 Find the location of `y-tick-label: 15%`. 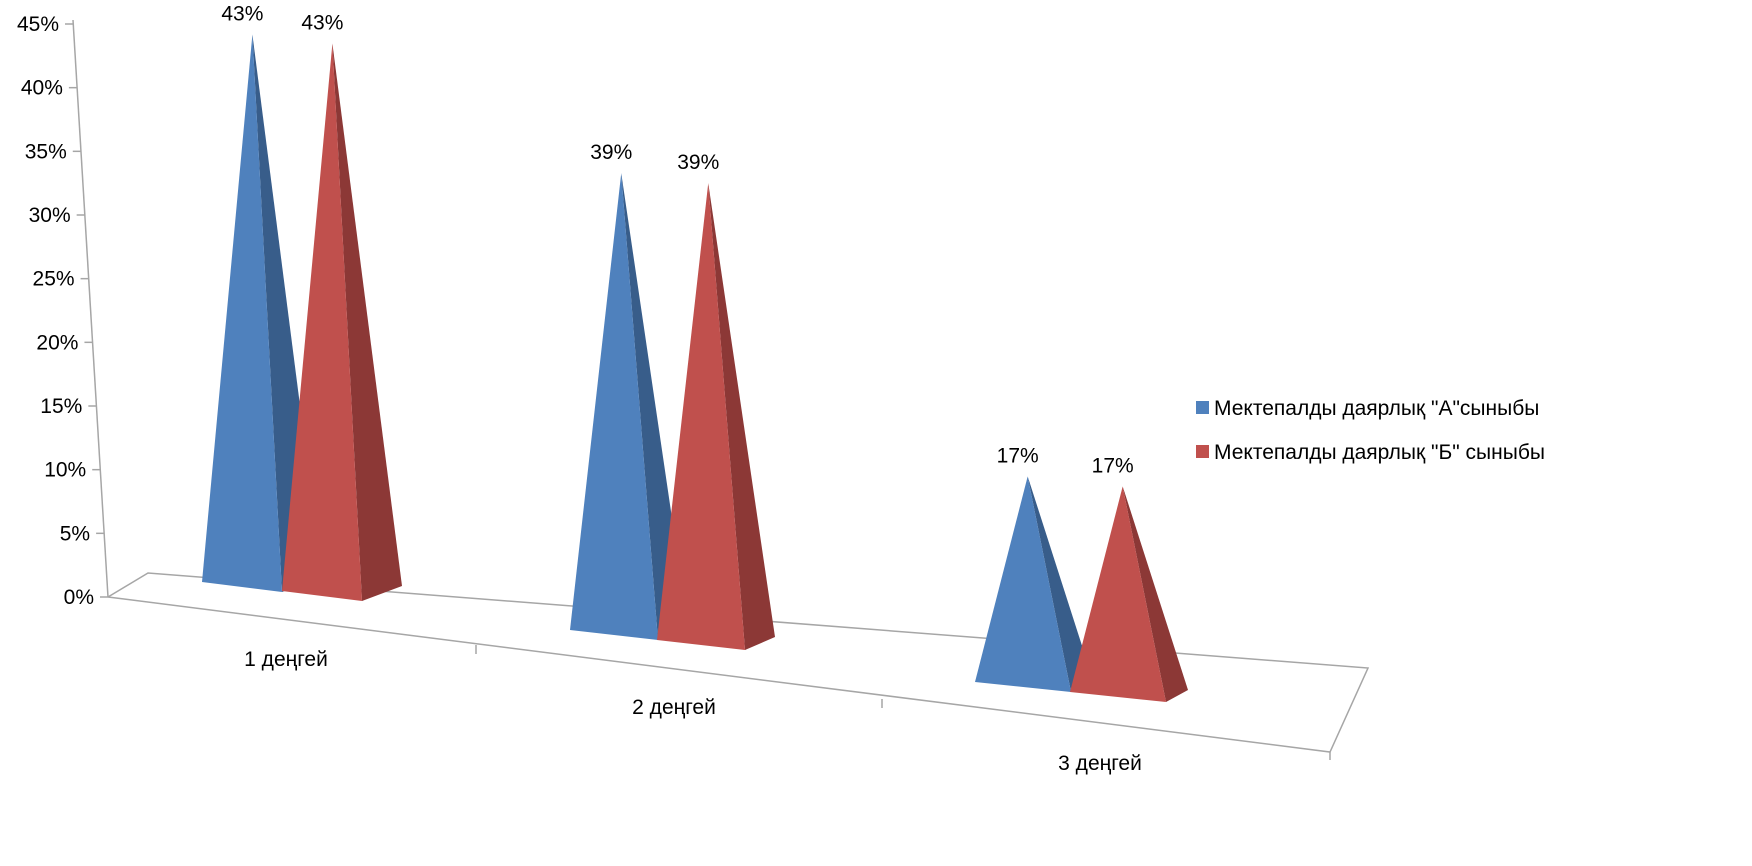

y-tick-label: 15% is located at coordinates (61, 406).